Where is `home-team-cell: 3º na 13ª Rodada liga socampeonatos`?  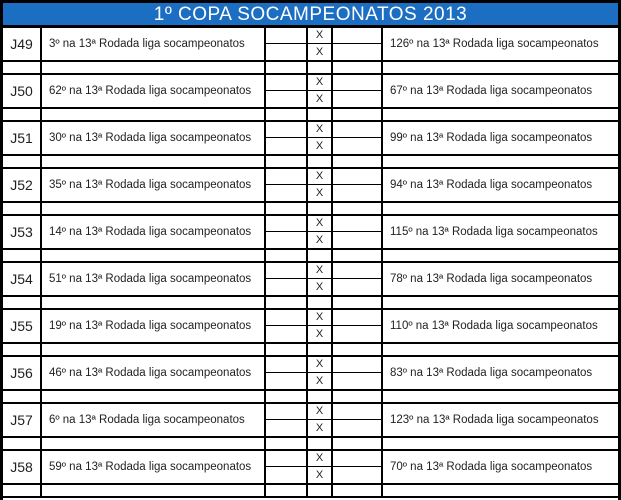 home-team-cell: 3º na 13ª Rodada liga socampeonatos is located at coordinates (154, 44).